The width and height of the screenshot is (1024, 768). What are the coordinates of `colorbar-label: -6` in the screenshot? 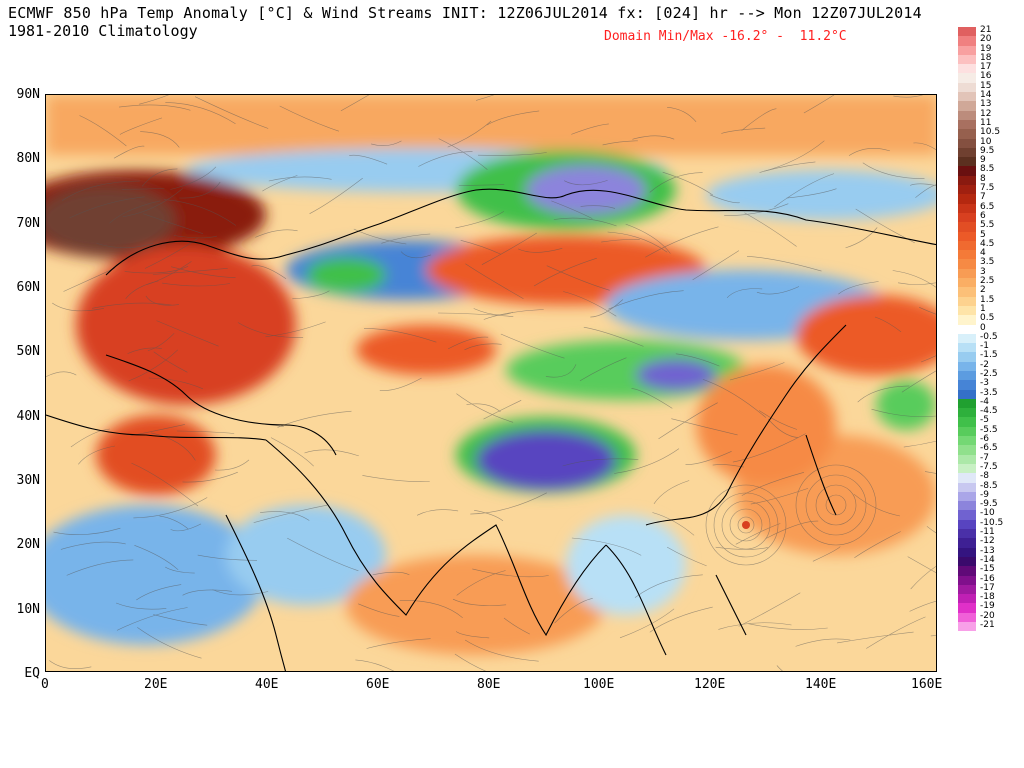 It's located at (984, 439).